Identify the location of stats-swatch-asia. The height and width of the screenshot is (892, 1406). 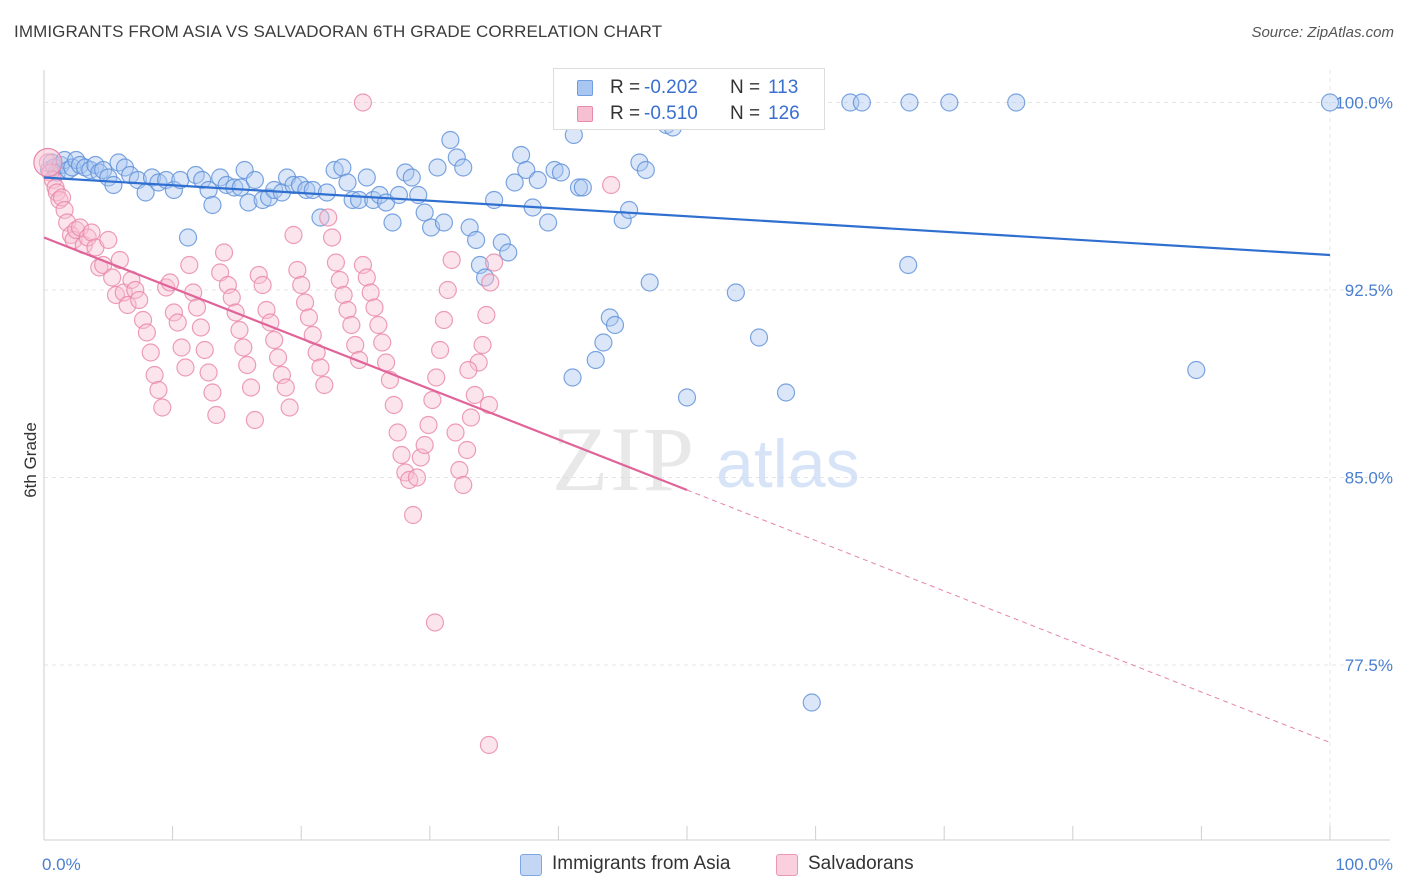
(585, 88).